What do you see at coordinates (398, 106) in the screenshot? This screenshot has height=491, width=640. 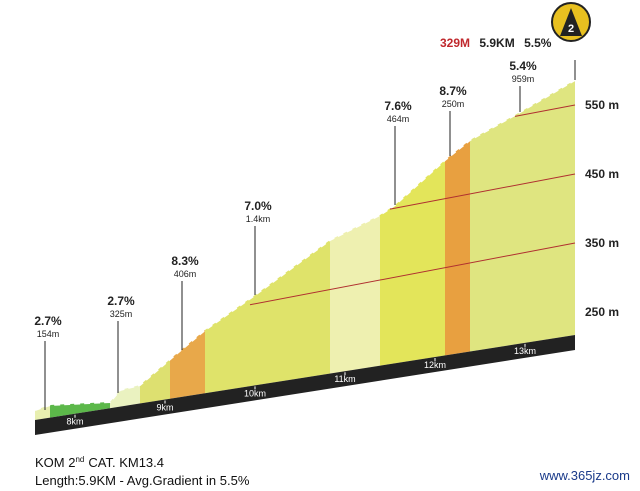 I see `segment-gradient: 7.6%` at bounding box center [398, 106].